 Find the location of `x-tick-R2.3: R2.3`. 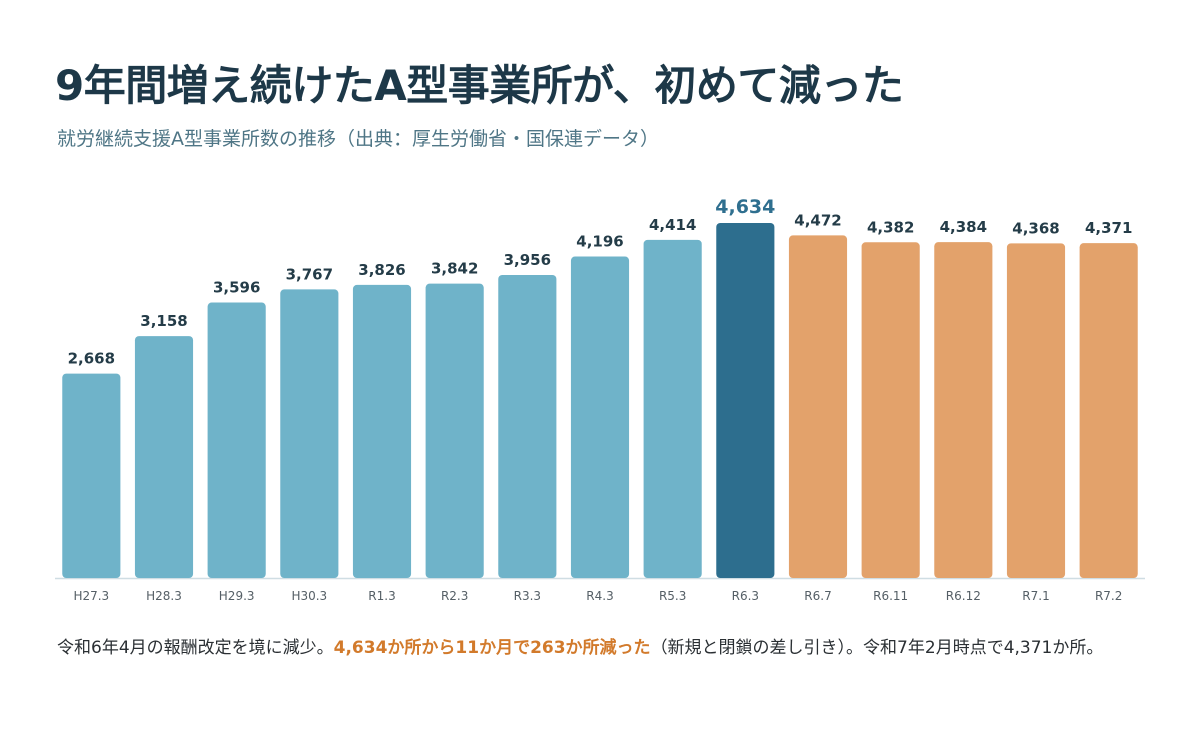

x-tick-R2.3: R2.3 is located at coordinates (454, 596).